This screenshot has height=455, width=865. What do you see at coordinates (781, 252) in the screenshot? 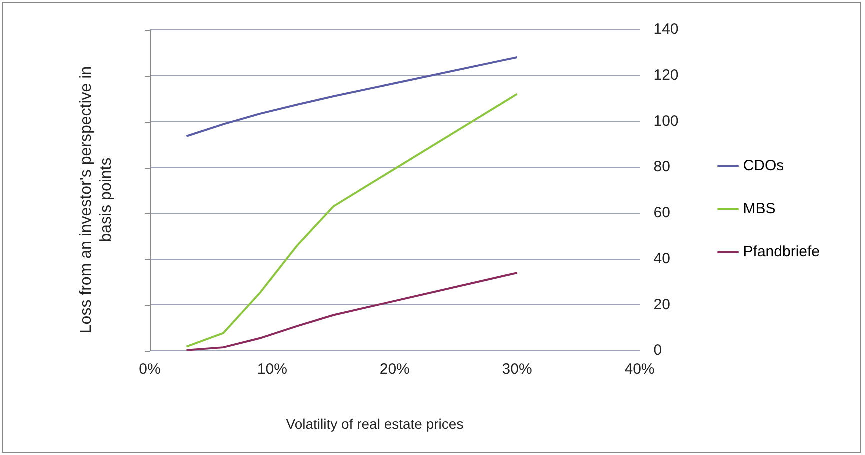
I see `legend-label: Pfandbriefe` at bounding box center [781, 252].